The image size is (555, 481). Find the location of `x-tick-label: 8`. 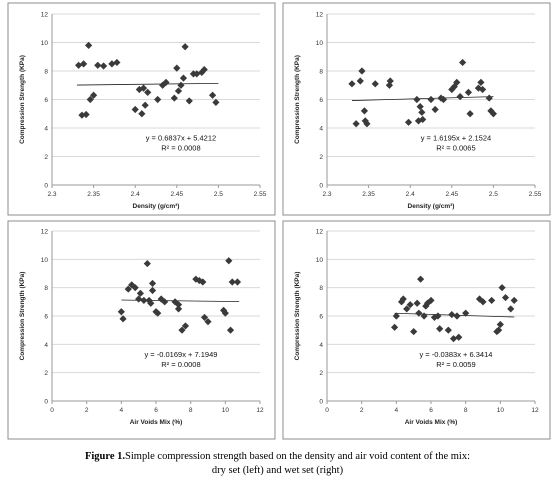

x-tick-label: 8 is located at coordinates (191, 410).